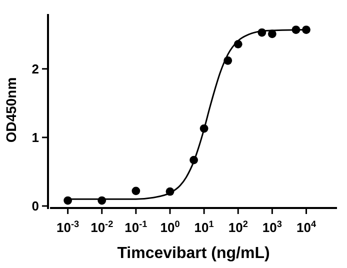 The width and height of the screenshot is (347, 268). I want to click on x-tick-label: 10$^{-3}$, so click(68, 227).